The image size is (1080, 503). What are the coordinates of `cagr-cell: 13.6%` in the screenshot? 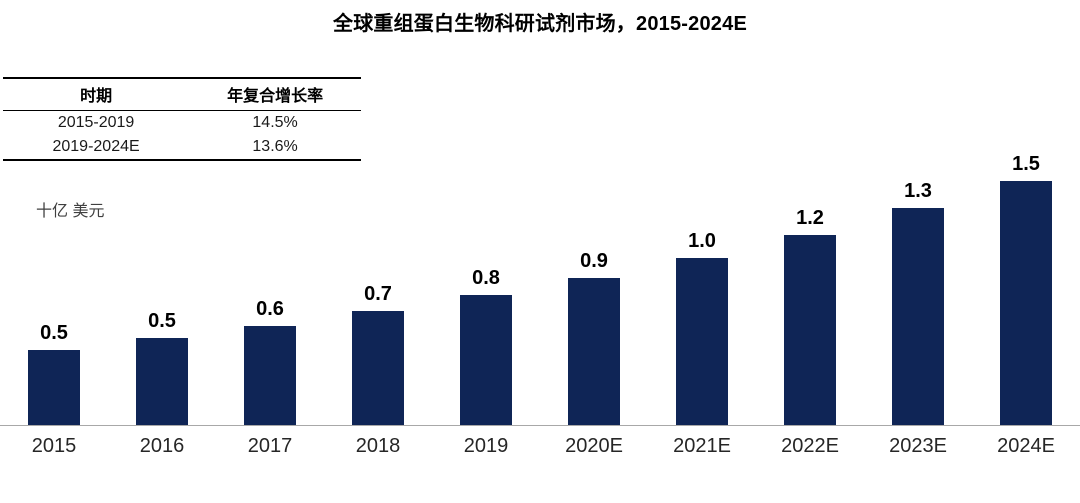 It's located at (275, 146).